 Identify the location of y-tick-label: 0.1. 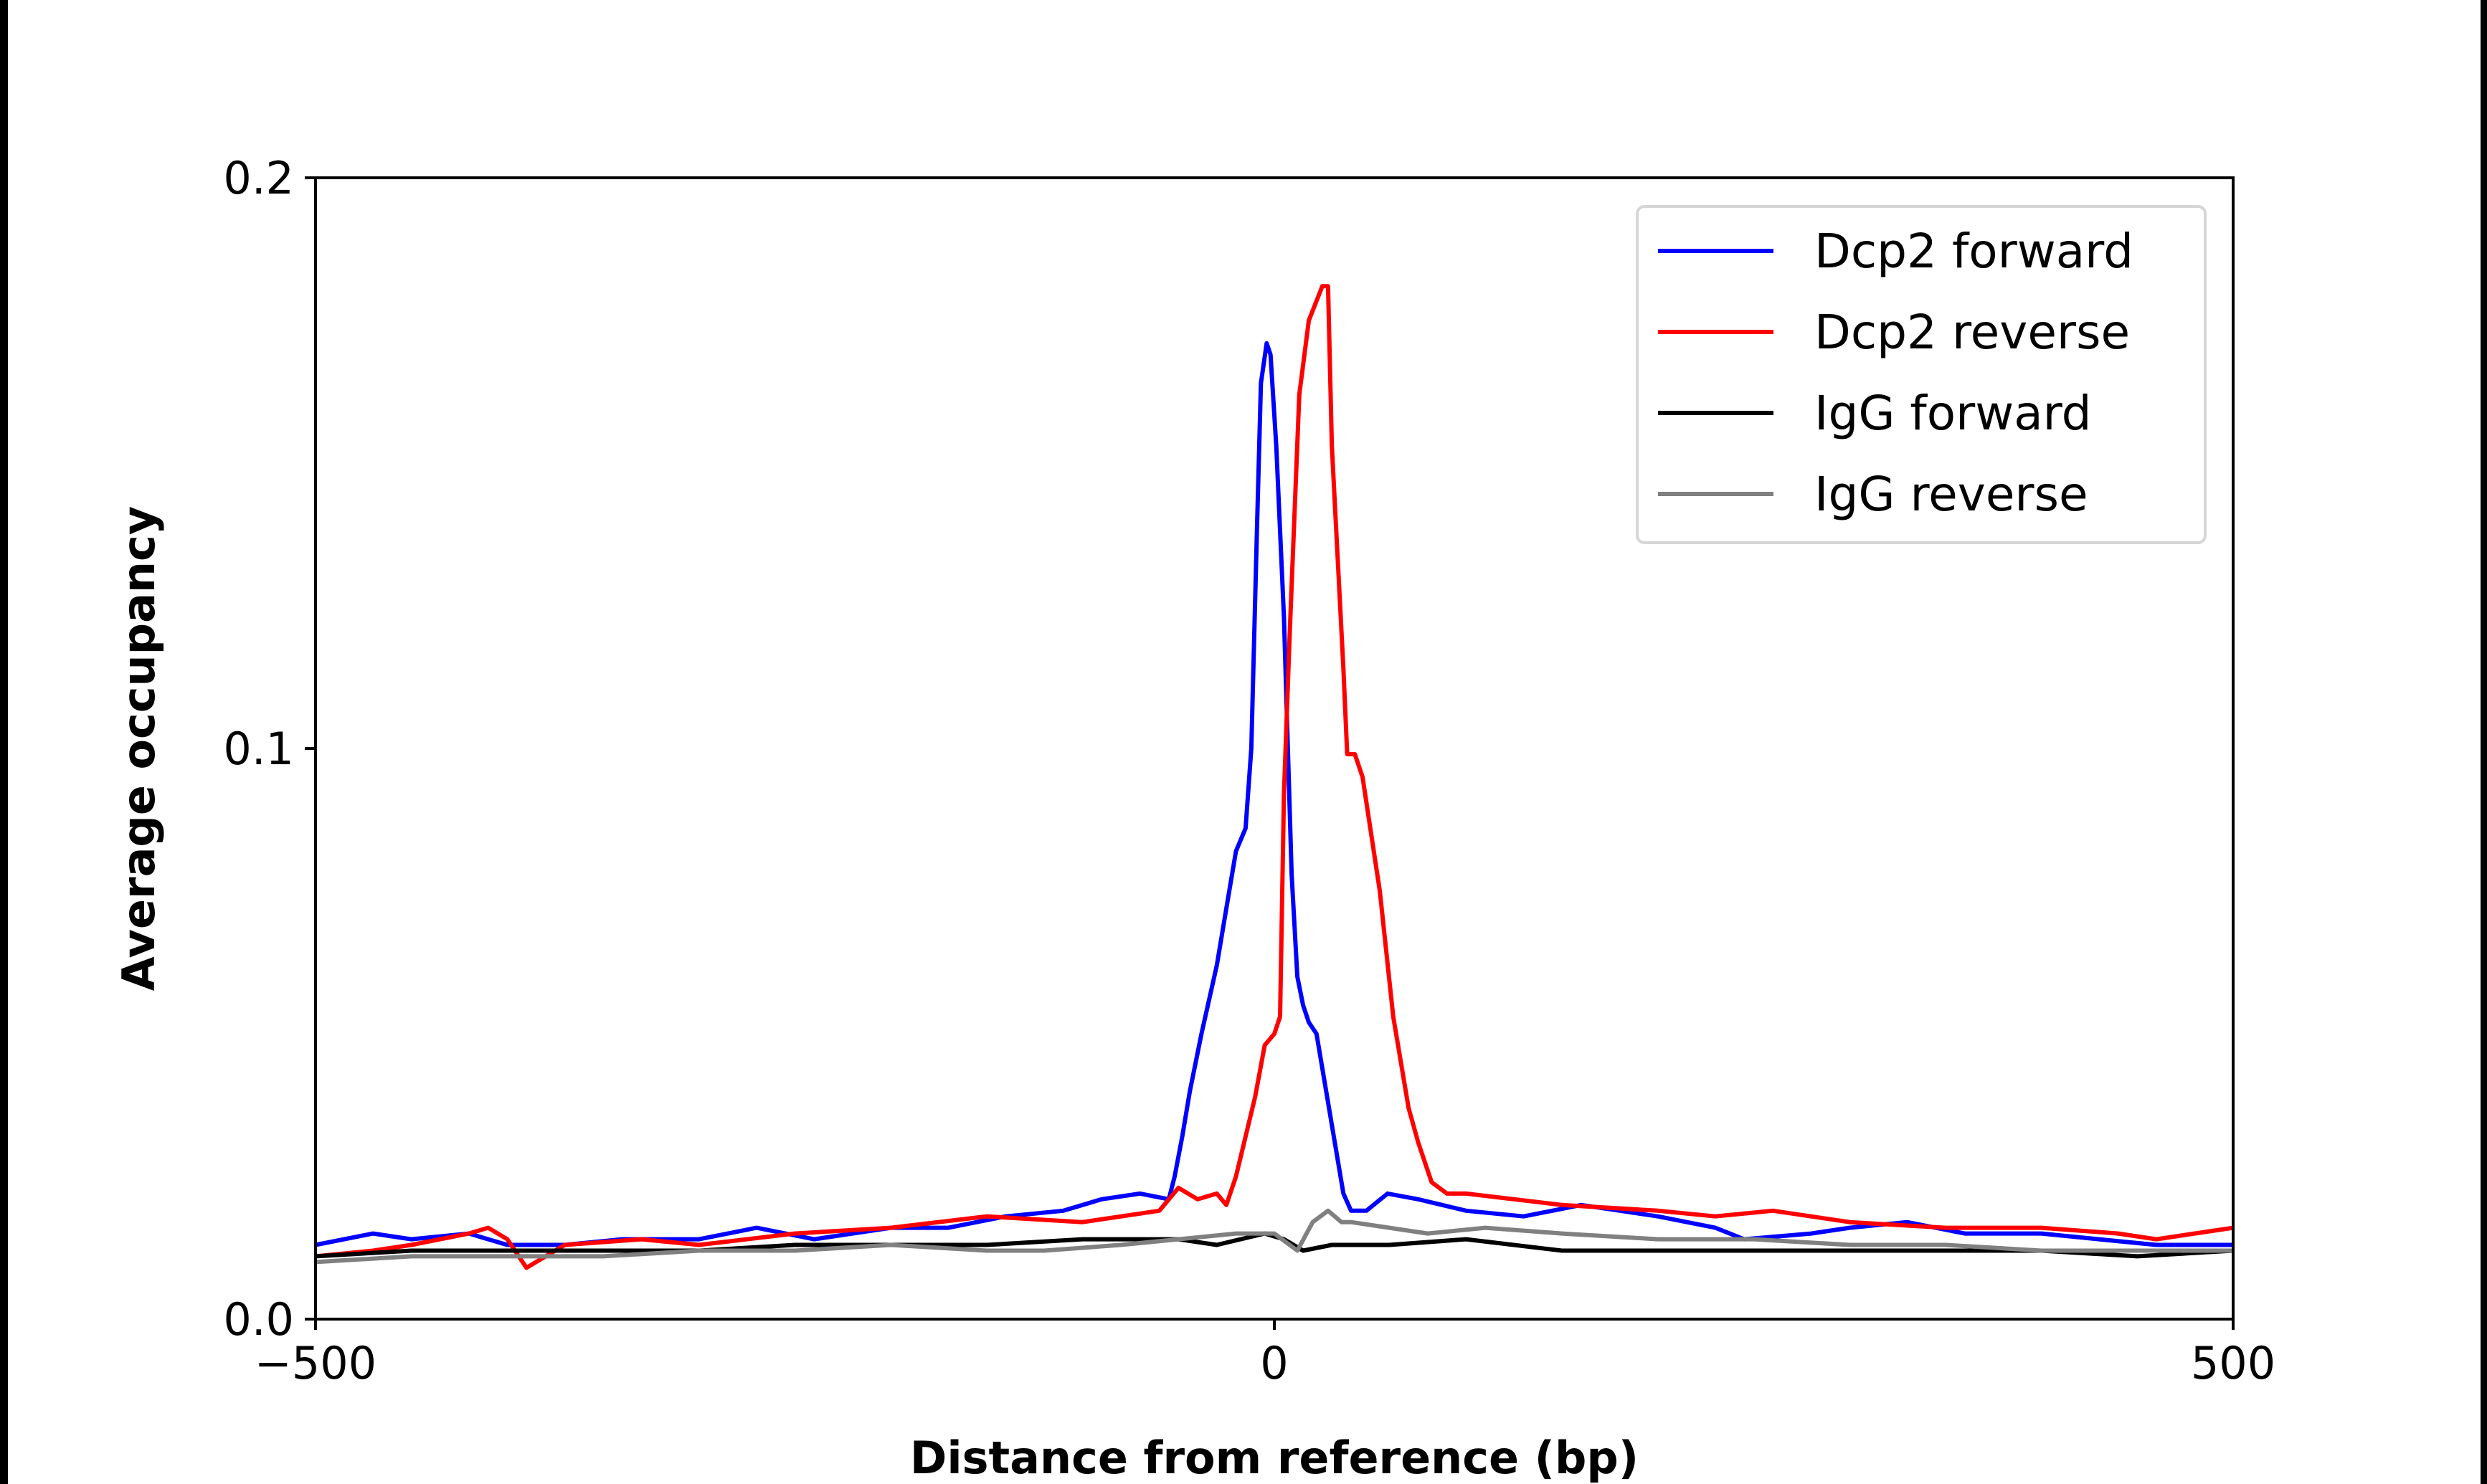
(259, 749).